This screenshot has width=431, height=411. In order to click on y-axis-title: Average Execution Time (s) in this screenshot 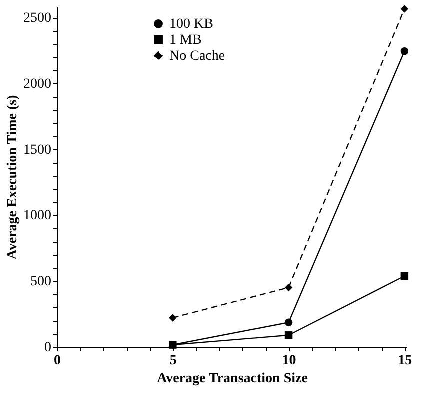, I will do `click(13, 177)`.